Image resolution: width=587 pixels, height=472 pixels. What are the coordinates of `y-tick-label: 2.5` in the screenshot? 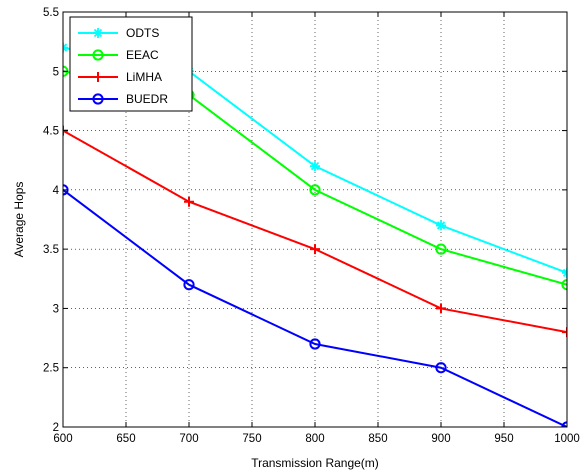 It's located at (51, 369).